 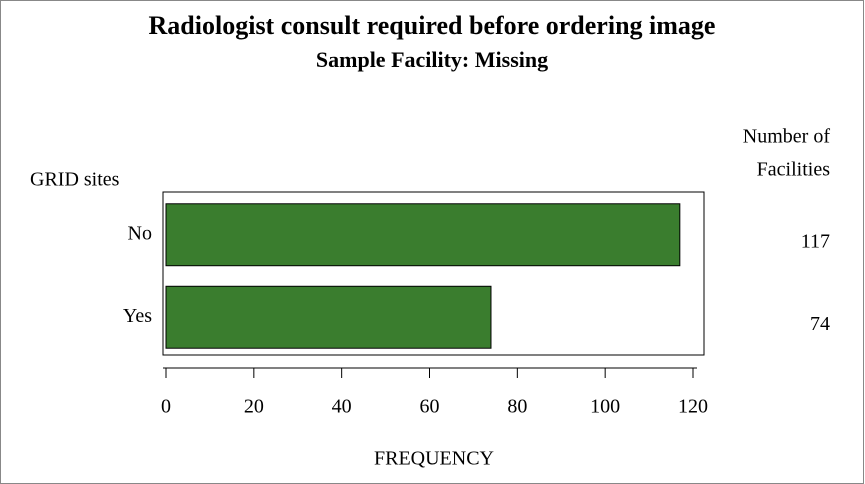 I want to click on x-tick-label: 60, so click(x=430, y=407).